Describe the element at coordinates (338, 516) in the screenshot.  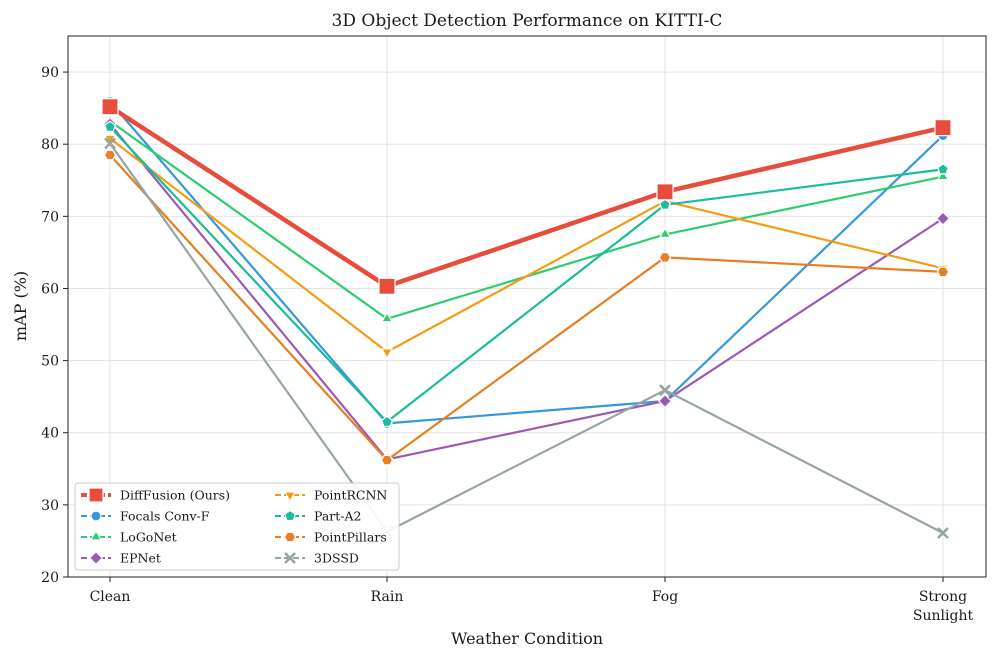
I see `legend-label: Part-A2` at that location.